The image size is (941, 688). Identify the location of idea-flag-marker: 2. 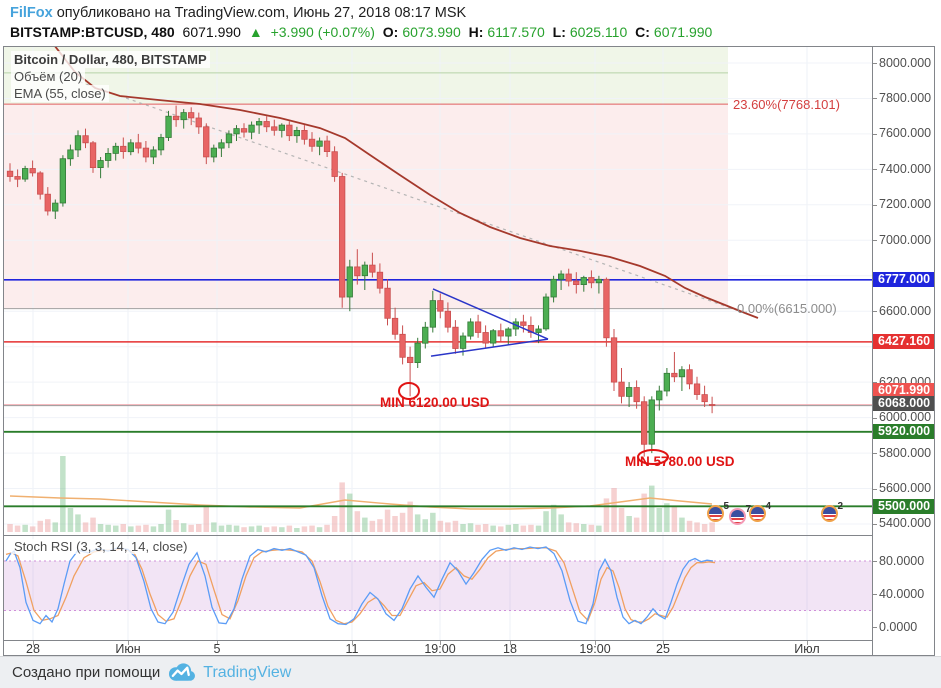
(832, 513).